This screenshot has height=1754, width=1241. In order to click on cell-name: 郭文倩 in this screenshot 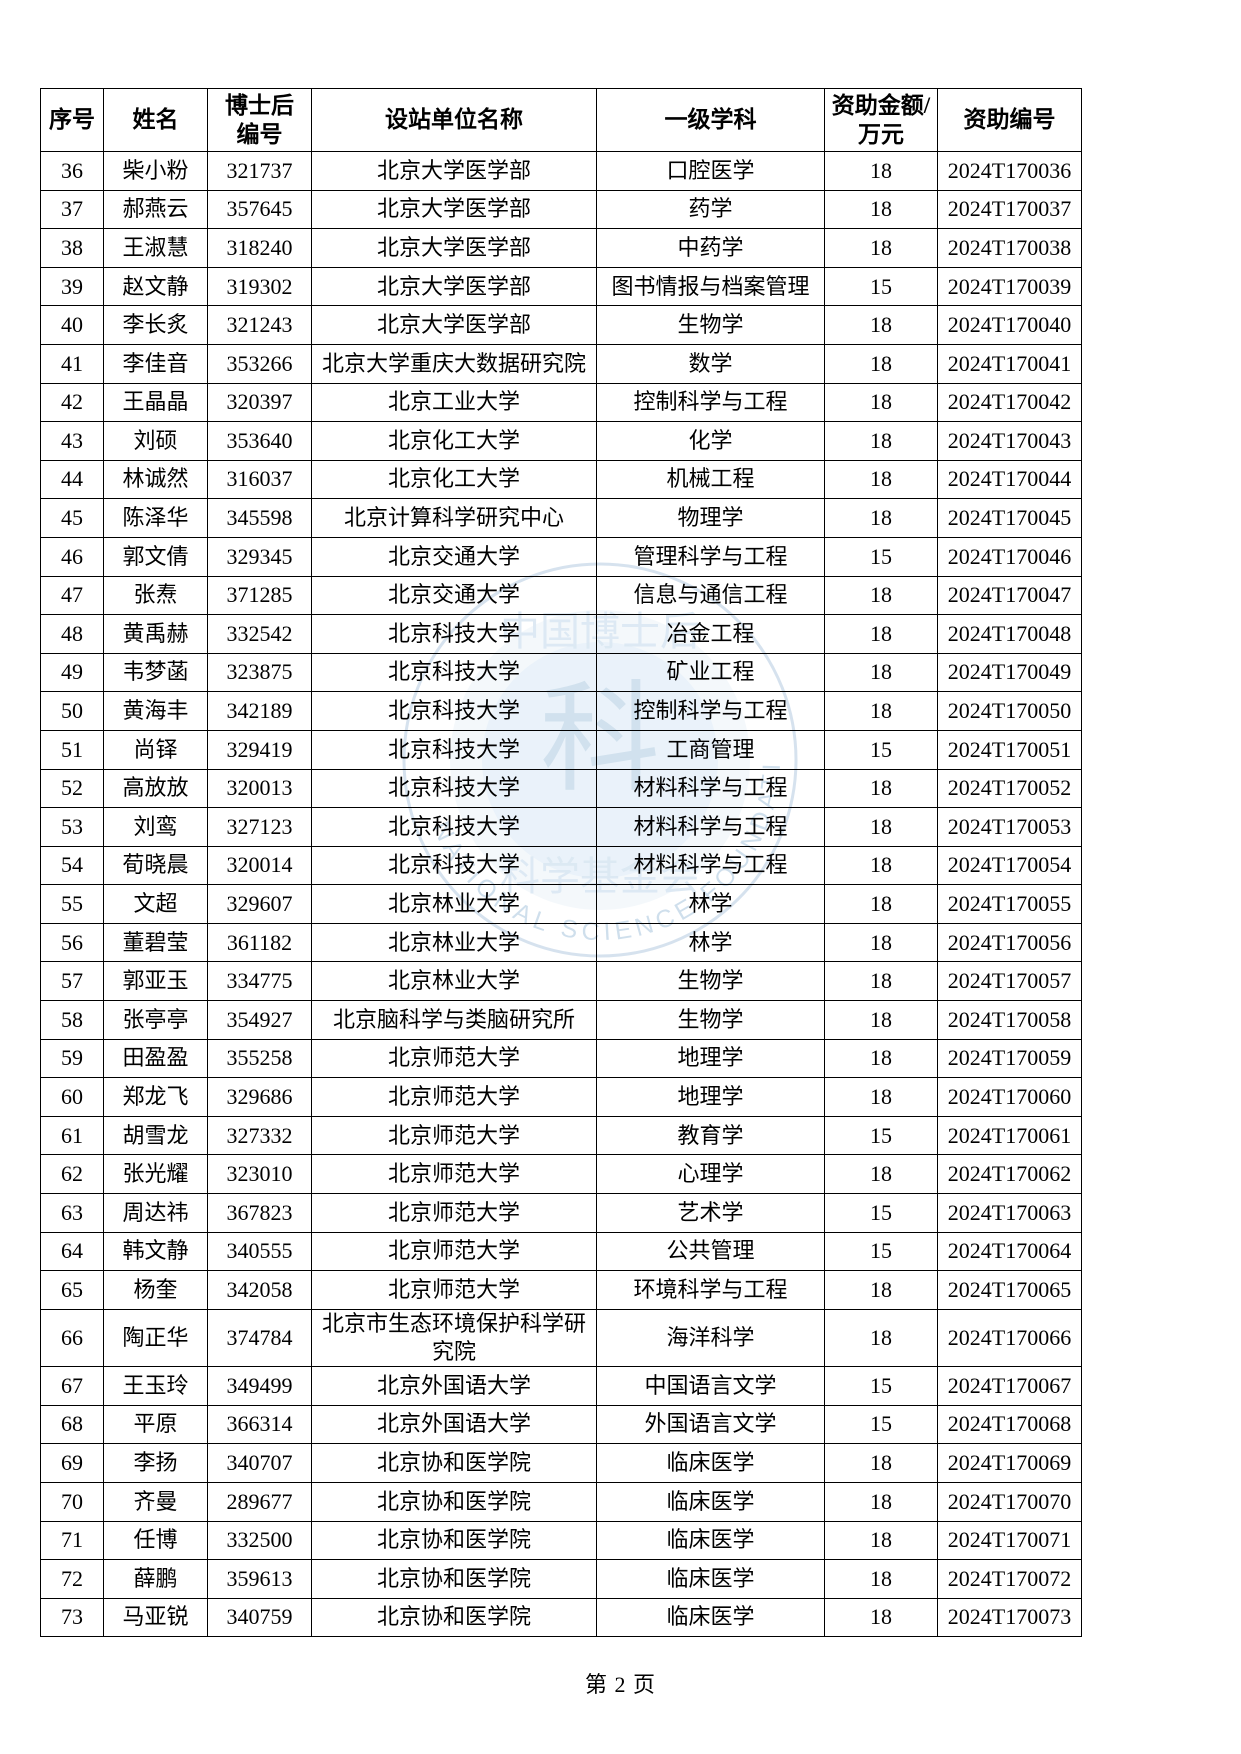, I will do `click(155, 556)`.